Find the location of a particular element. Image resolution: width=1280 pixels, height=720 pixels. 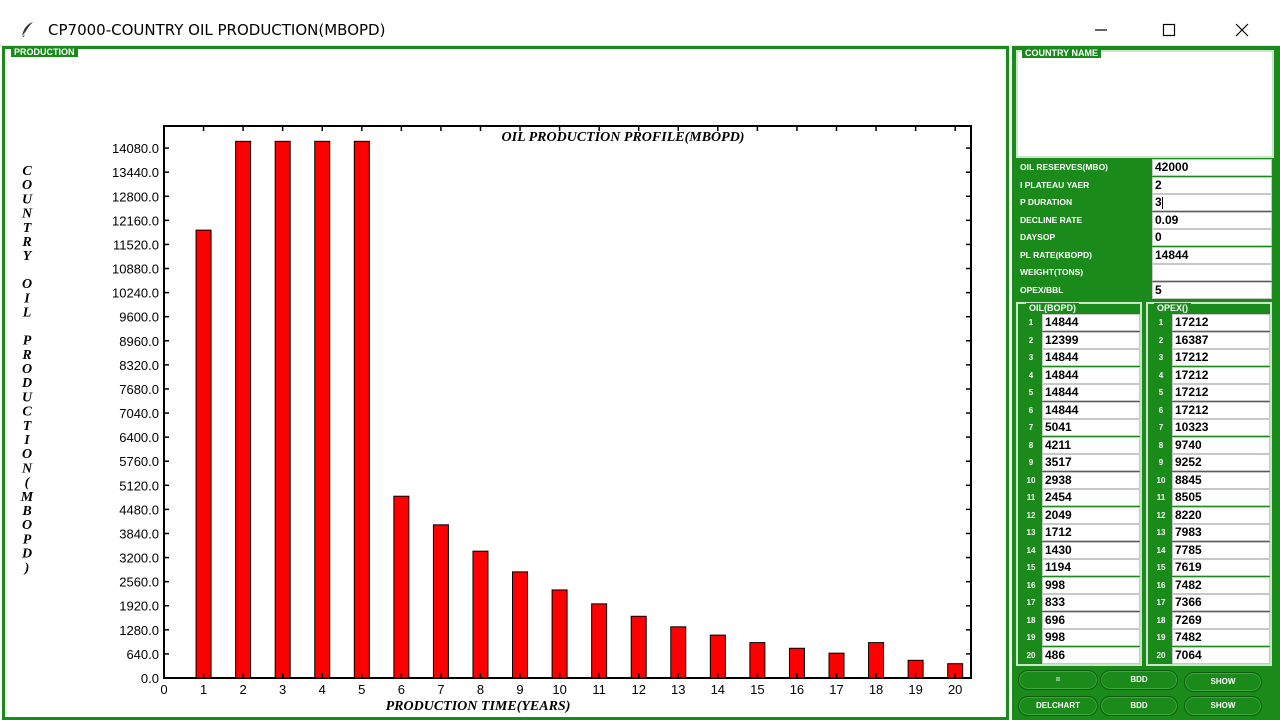

x-tick-label: 11 is located at coordinates (599, 689).